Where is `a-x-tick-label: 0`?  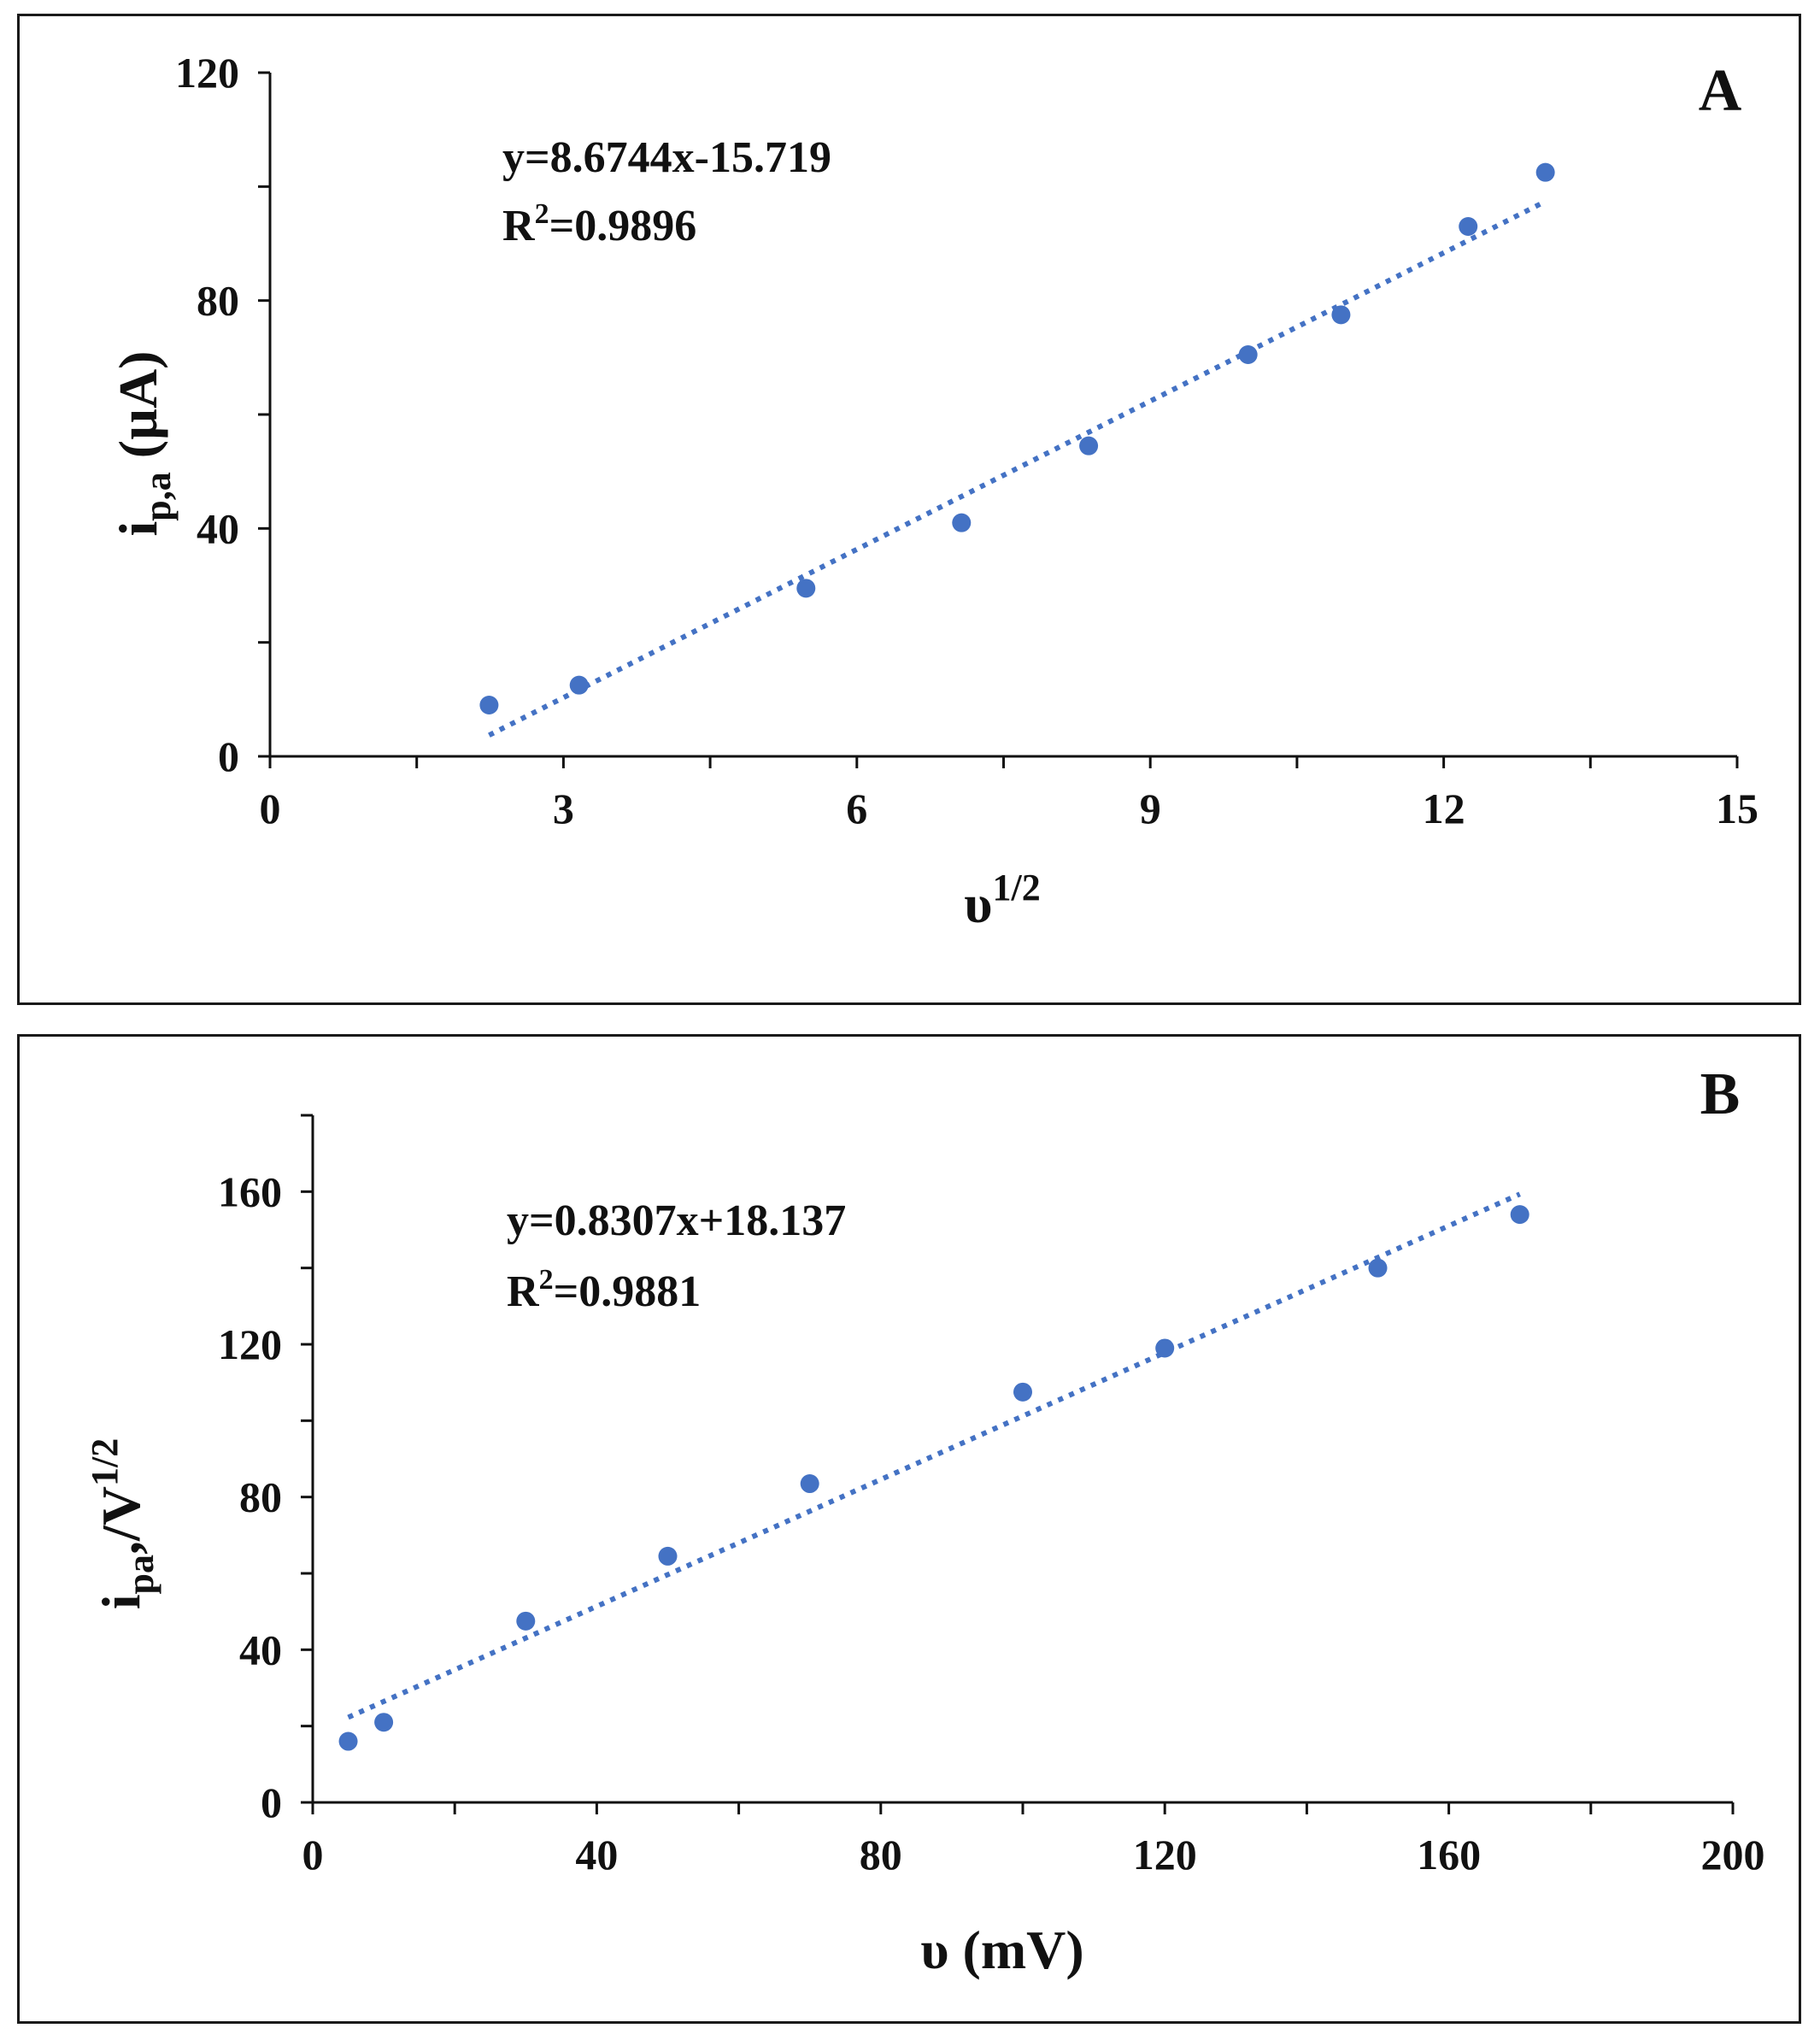
a-x-tick-label: 0 is located at coordinates (270, 809).